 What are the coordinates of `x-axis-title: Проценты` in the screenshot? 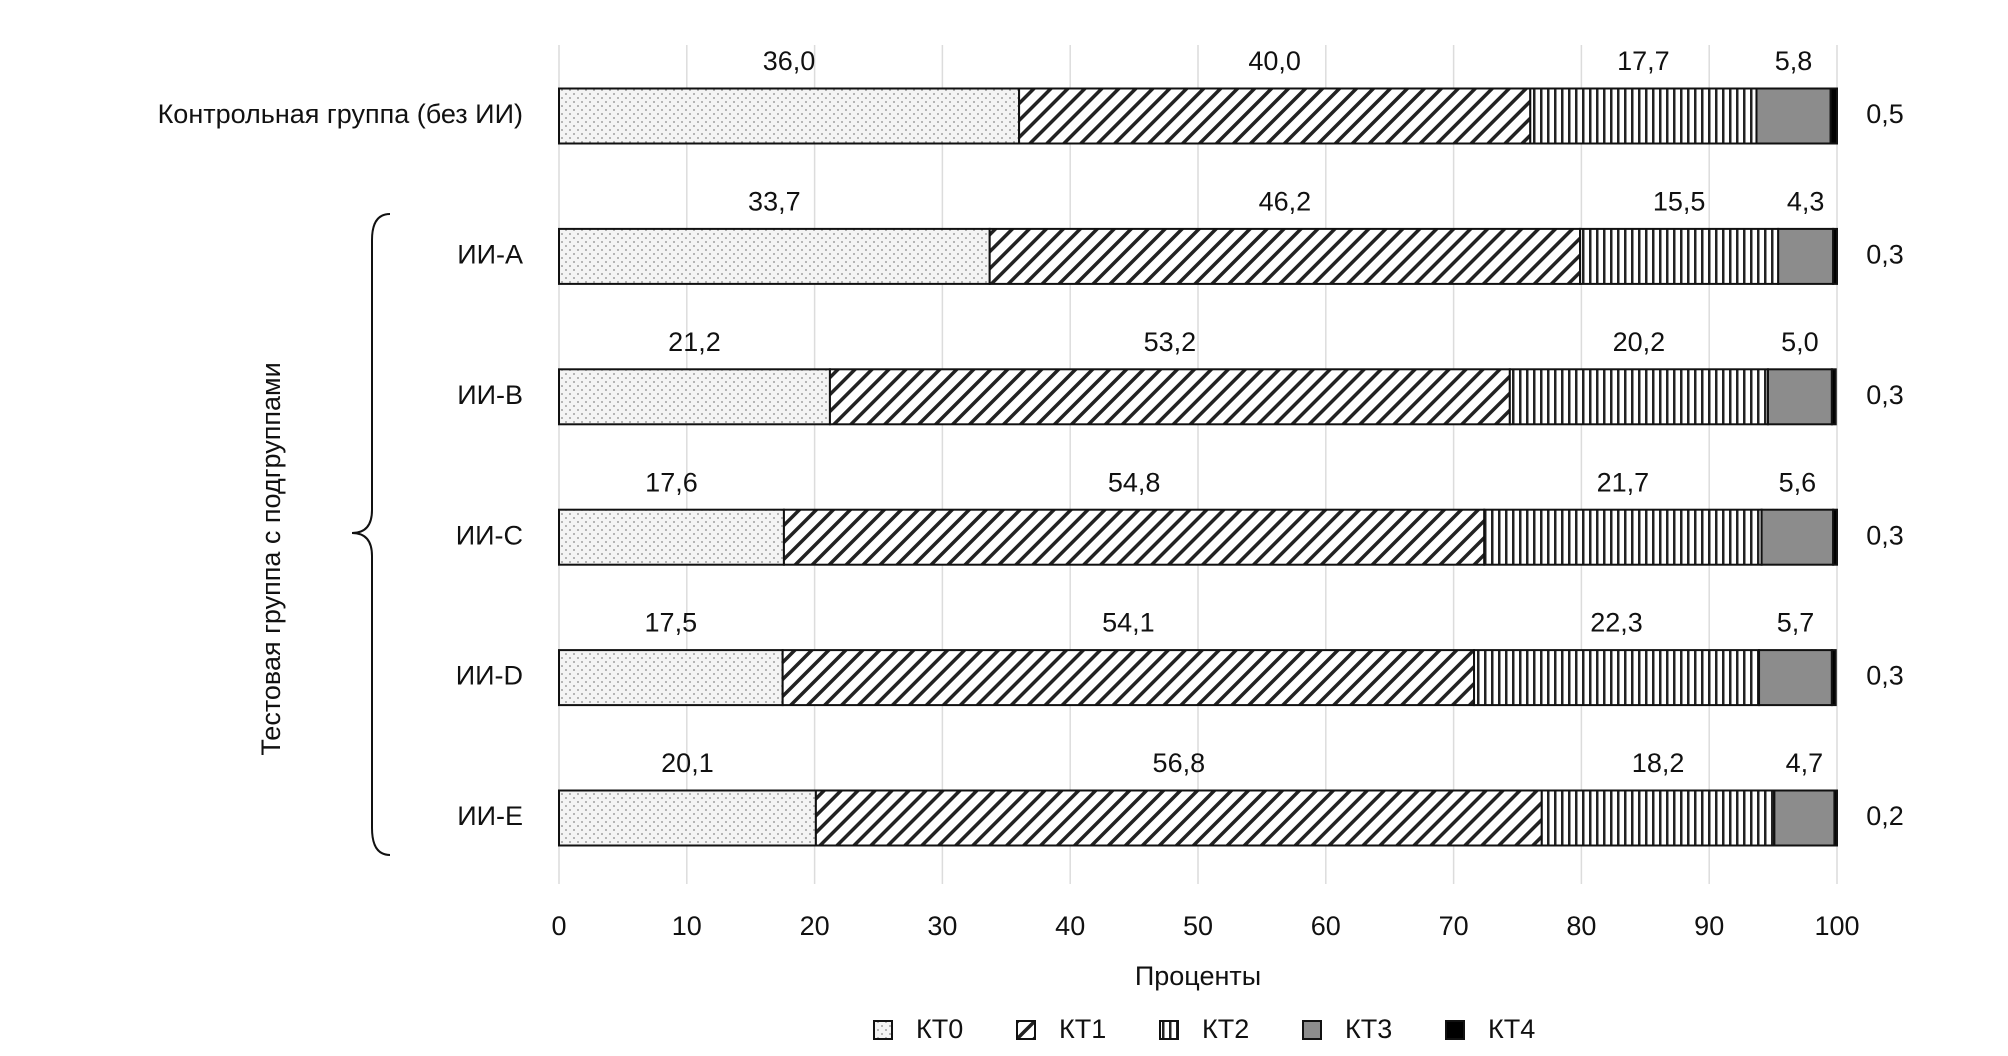 It's located at (1198, 976).